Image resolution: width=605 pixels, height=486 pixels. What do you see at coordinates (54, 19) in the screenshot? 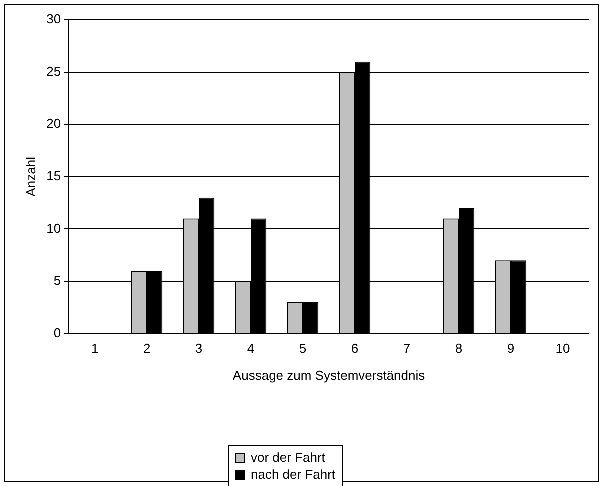
I see `y-tick-label: 30` at bounding box center [54, 19].